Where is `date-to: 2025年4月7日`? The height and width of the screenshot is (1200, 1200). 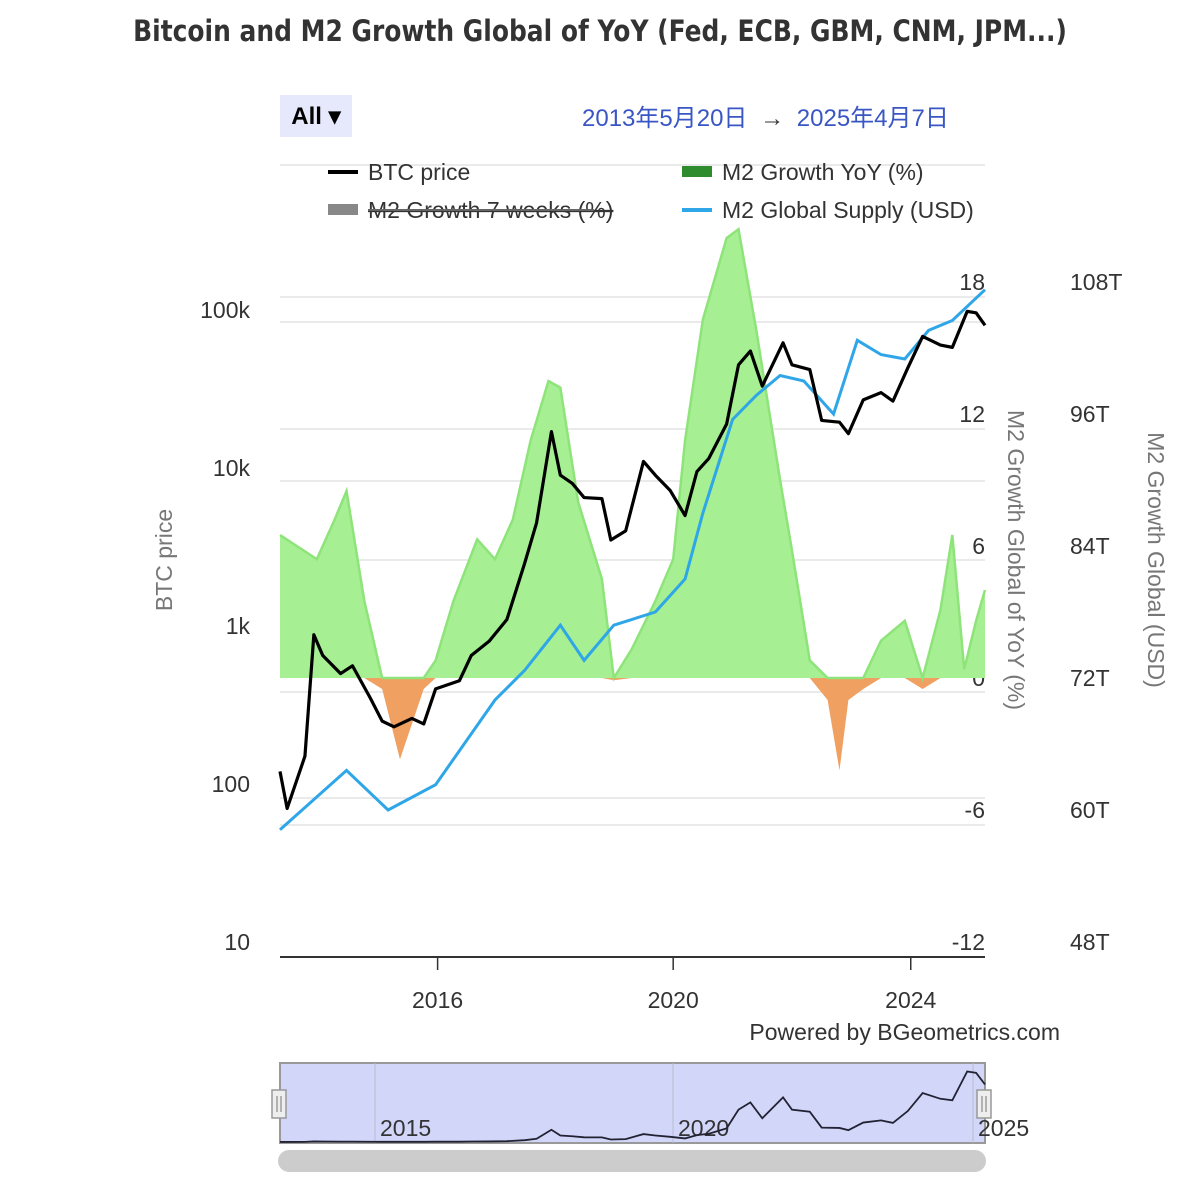 date-to: 2025年4月7日 is located at coordinates (872, 118).